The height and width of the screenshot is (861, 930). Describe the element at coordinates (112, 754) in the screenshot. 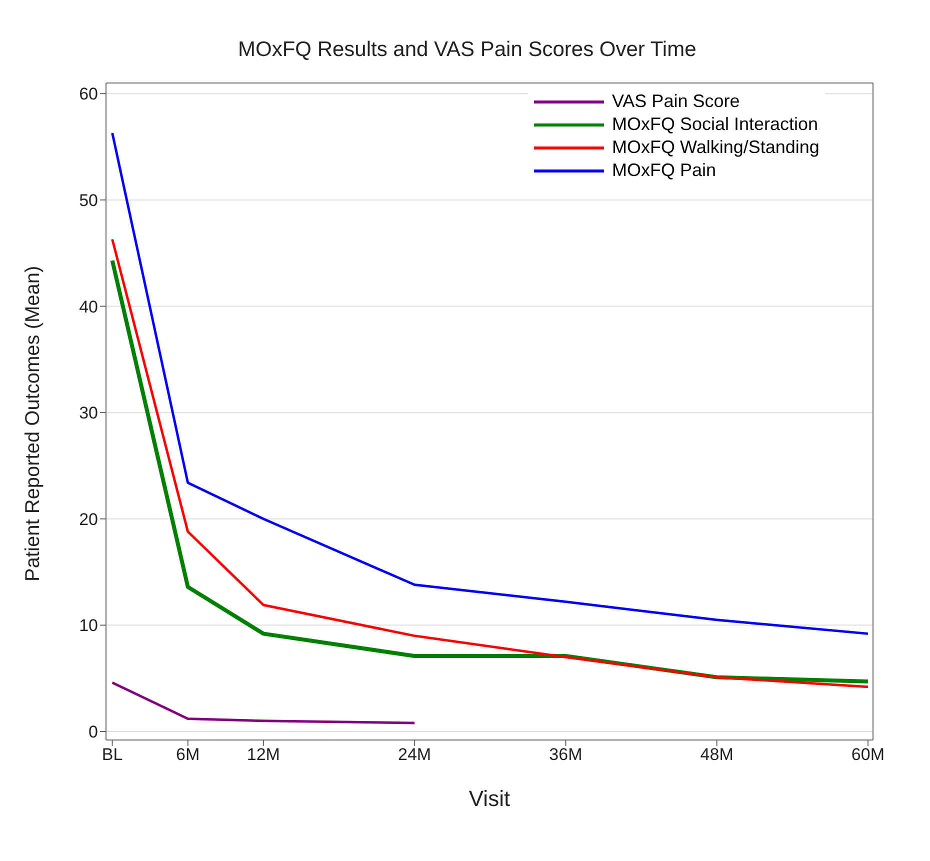

I see `x-tick-label: BL` at that location.